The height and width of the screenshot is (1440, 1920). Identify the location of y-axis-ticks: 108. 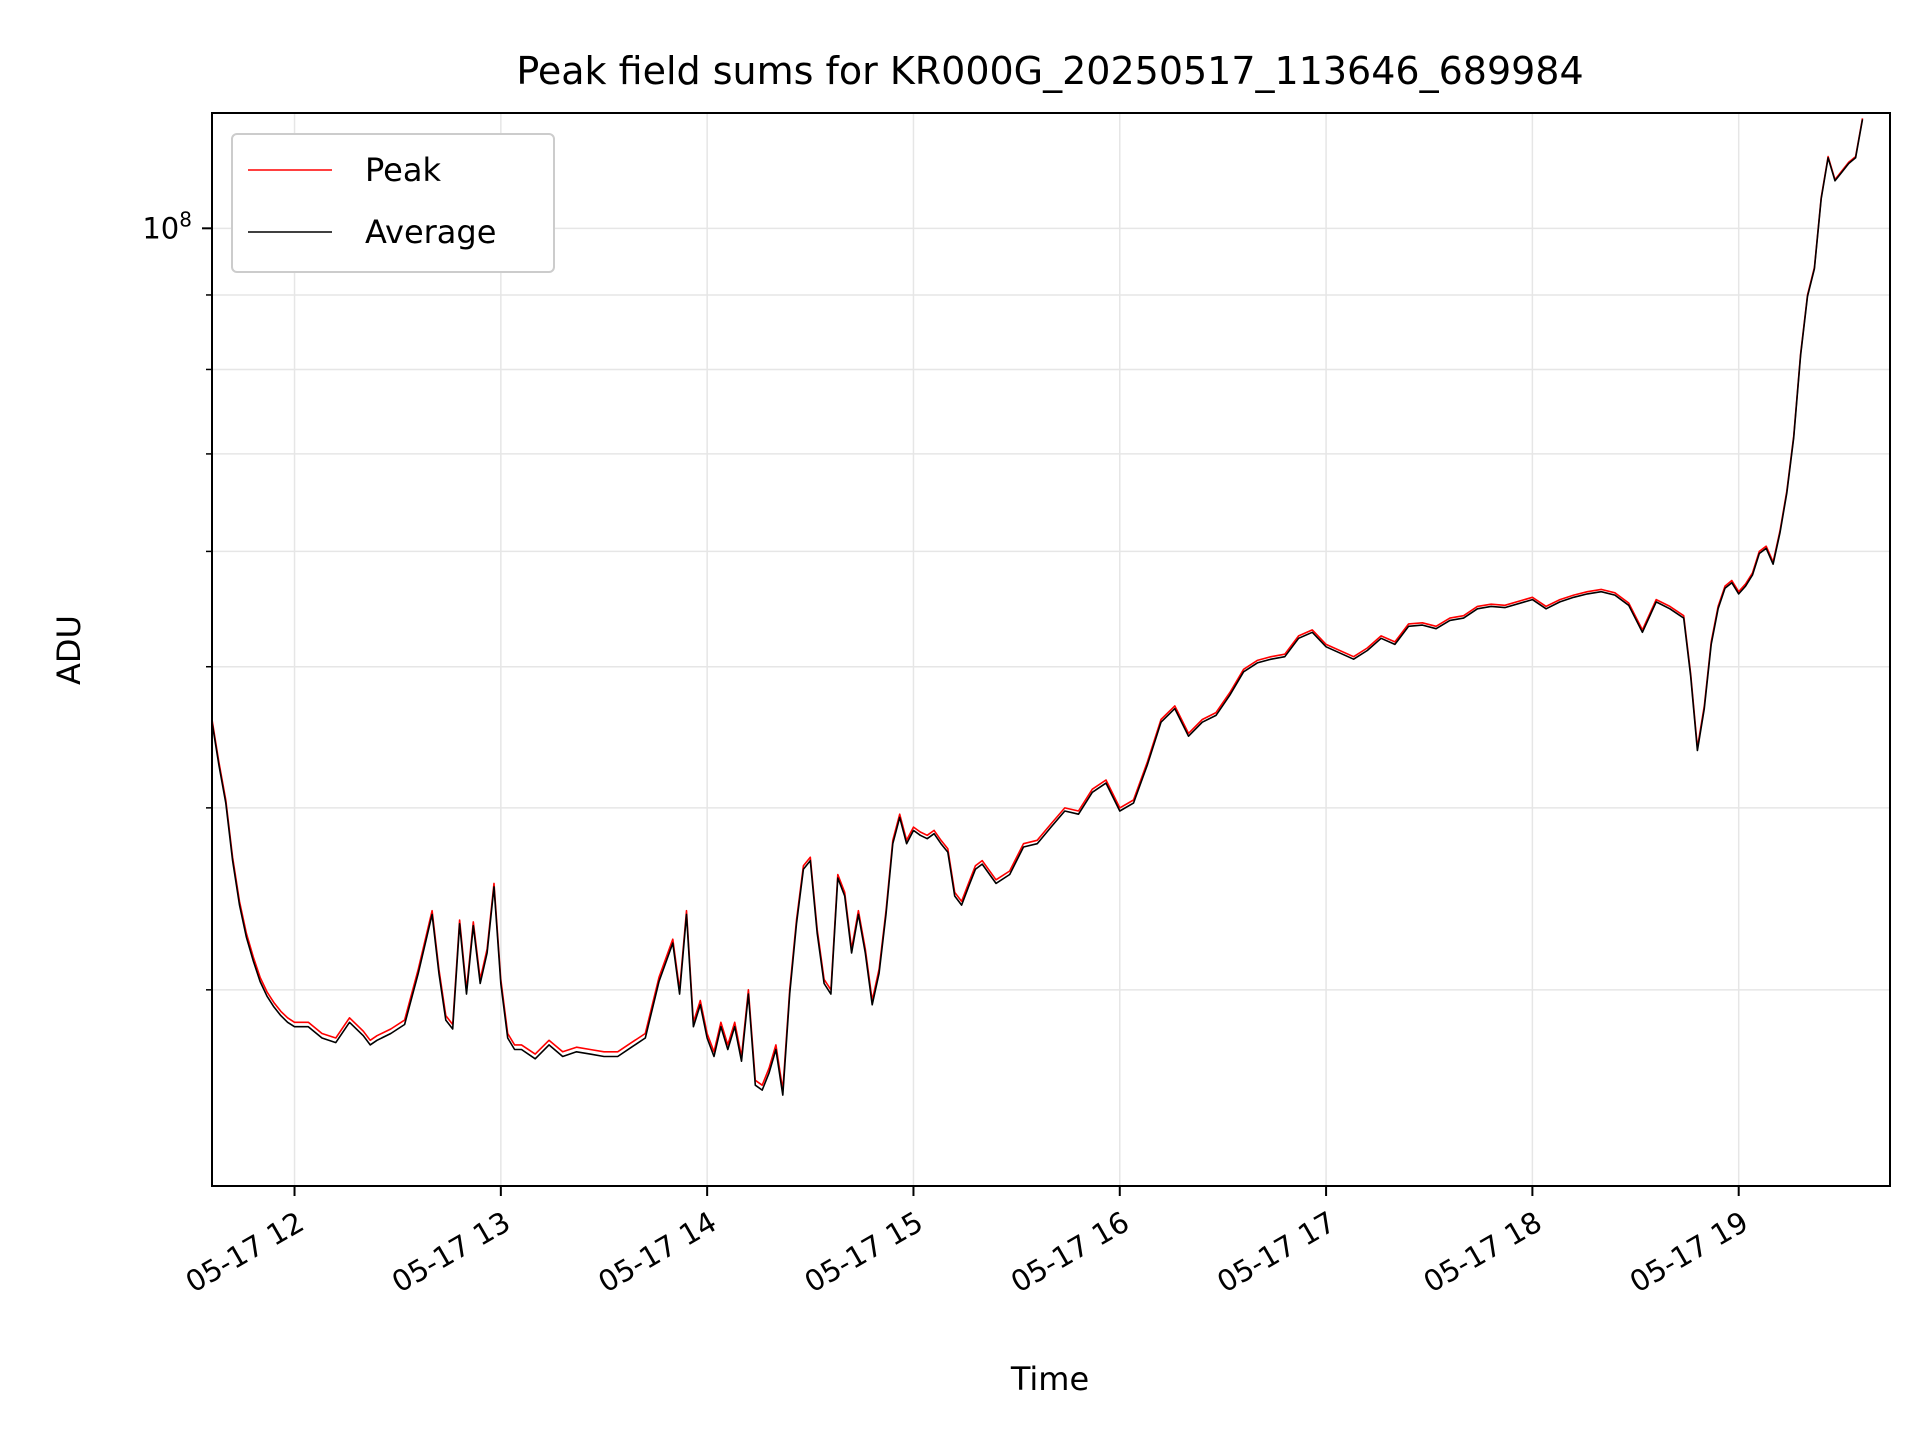
(177, 599).